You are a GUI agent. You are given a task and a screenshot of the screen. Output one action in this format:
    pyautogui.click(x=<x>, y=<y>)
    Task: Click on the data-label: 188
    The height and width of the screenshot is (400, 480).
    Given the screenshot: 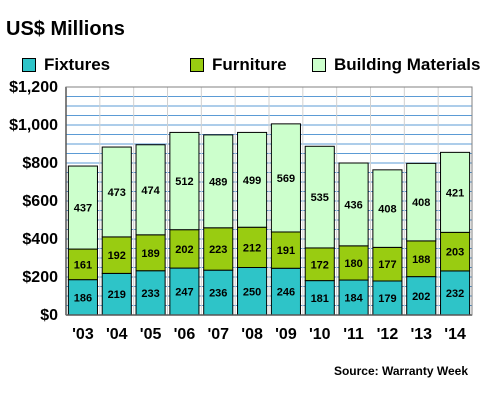 What is the action you would take?
    pyautogui.click(x=421, y=260)
    